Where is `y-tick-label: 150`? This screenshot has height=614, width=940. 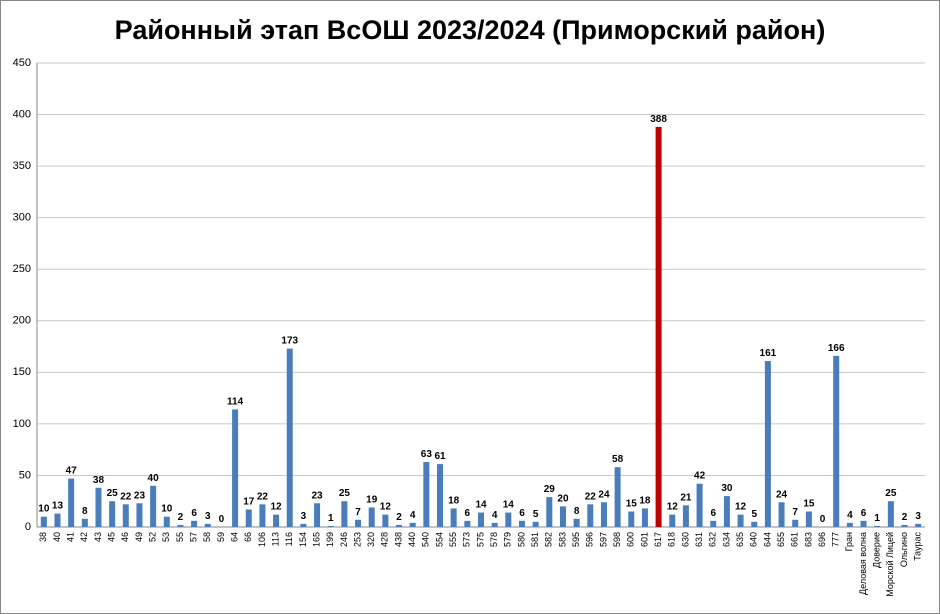
y-tick-label: 150 is located at coordinates (22, 372).